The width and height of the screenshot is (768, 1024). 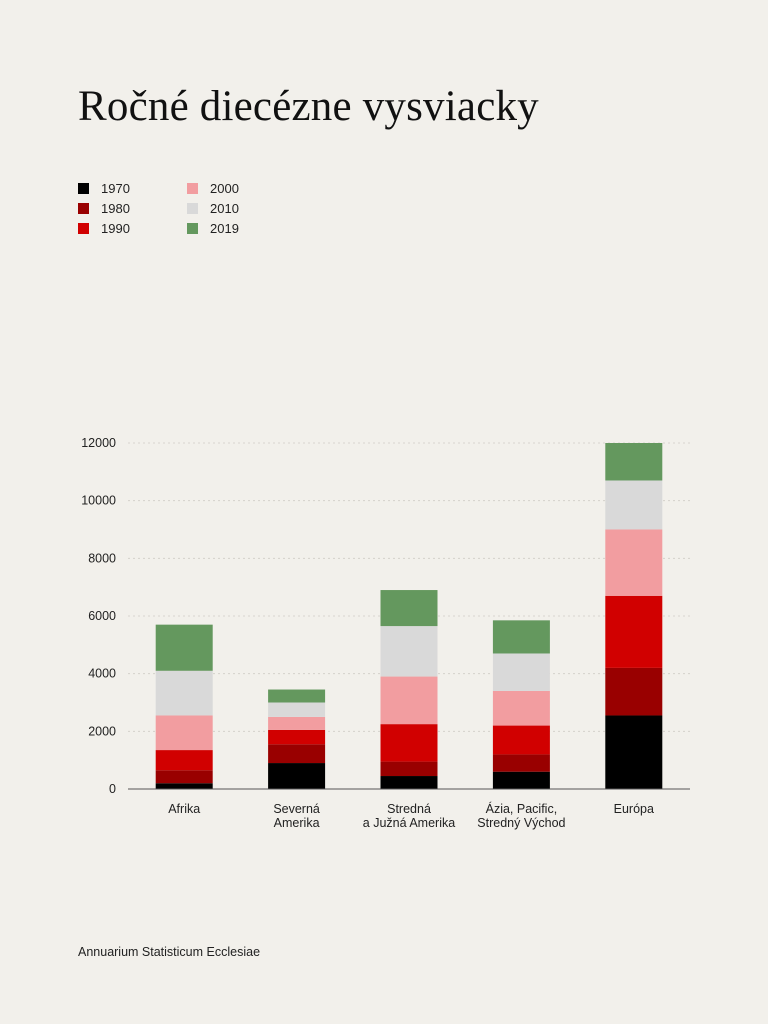 I want to click on x-tick-label: Afrika, so click(x=184, y=809).